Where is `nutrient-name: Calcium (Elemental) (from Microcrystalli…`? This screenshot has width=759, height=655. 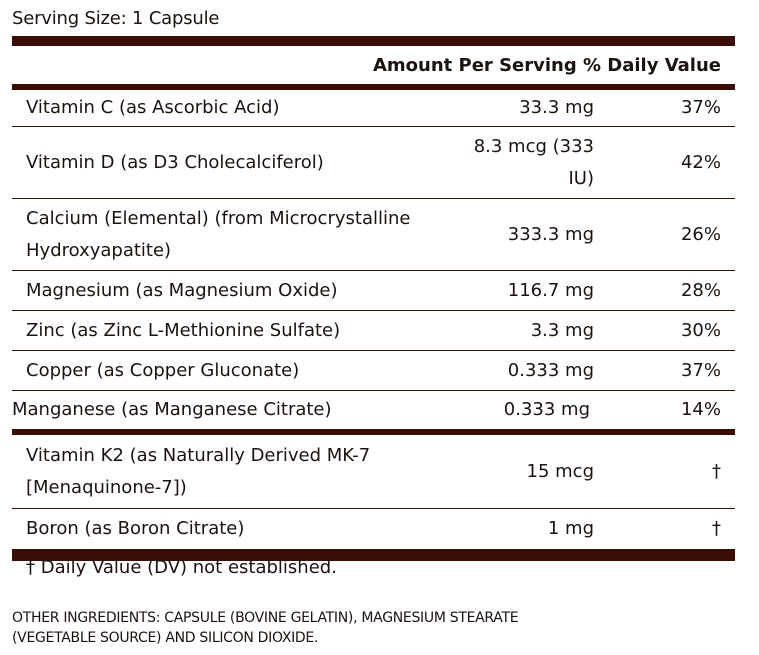
nutrient-name: Calcium (Elemental) (from Microcrystalli… is located at coordinates (218, 234).